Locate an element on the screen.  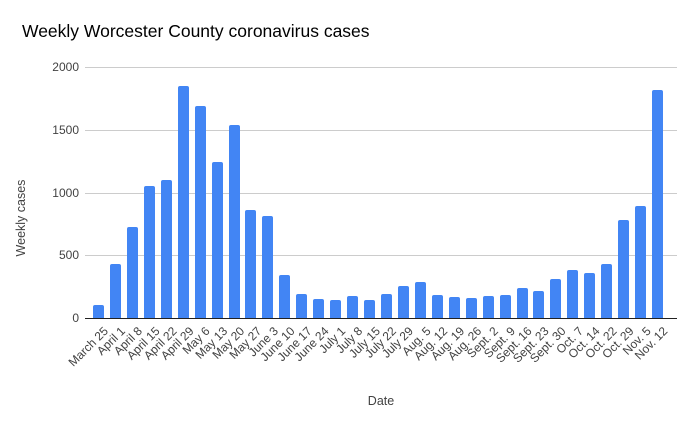
y-tick-label-0: 0 is located at coordinates (75, 318).